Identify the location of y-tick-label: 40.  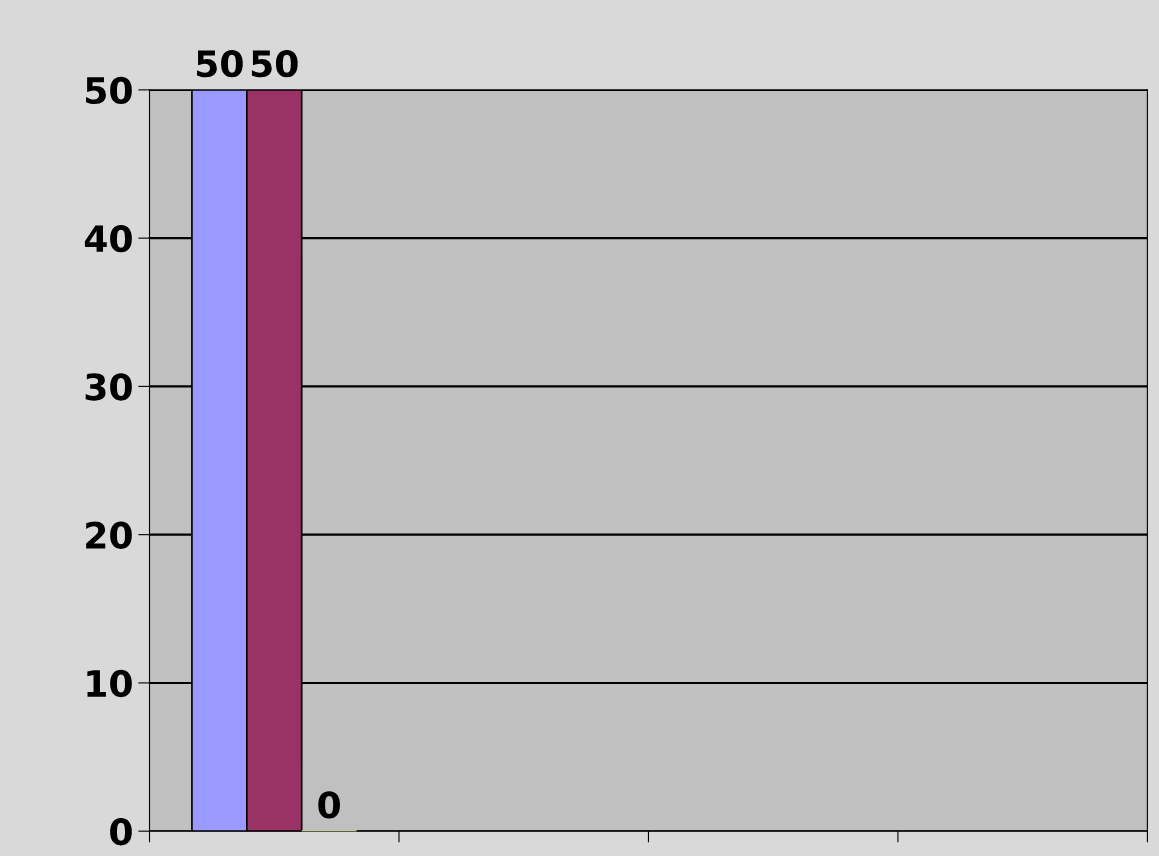
(108, 239).